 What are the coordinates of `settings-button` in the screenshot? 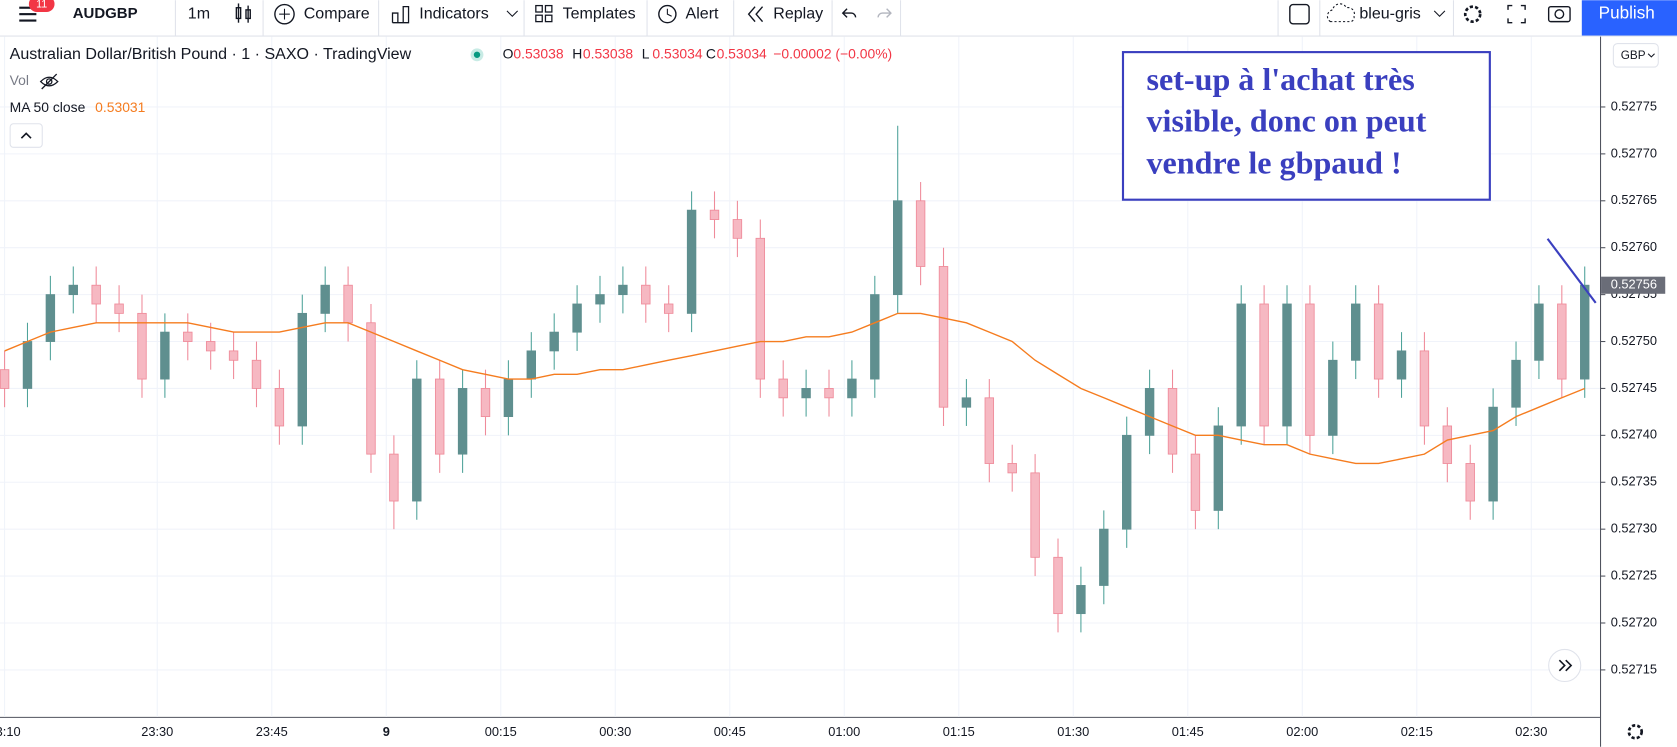 It's located at (1472, 14).